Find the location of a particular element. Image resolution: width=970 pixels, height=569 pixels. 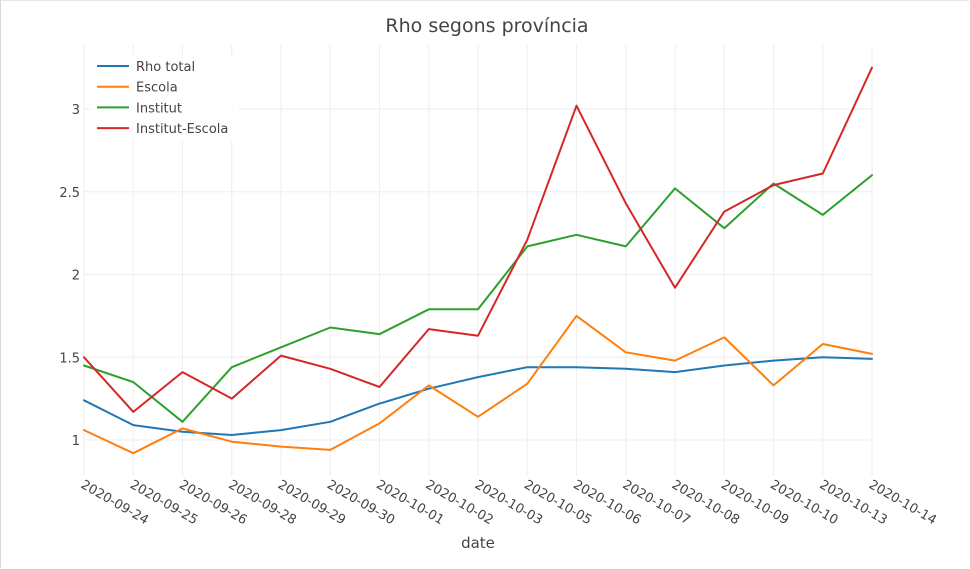

legend: Rho total Escola Institut Institut-Escola is located at coordinates (164, 98).